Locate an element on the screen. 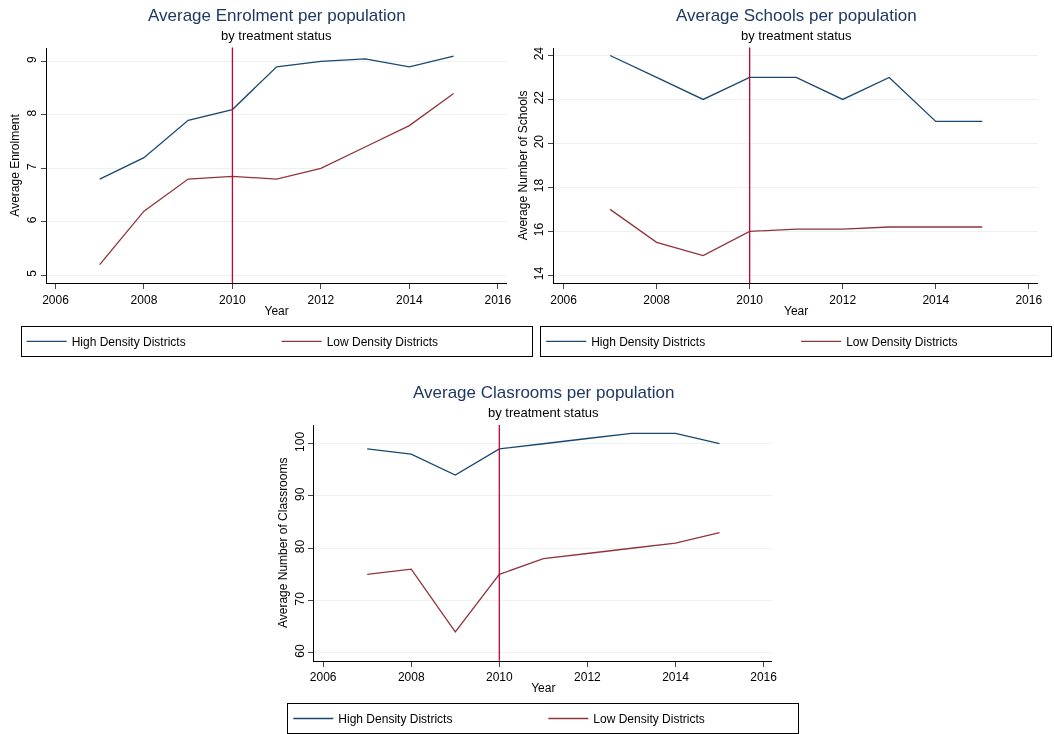 This screenshot has width=1054, height=734. y-tick-label: 60 is located at coordinates (299, 651).